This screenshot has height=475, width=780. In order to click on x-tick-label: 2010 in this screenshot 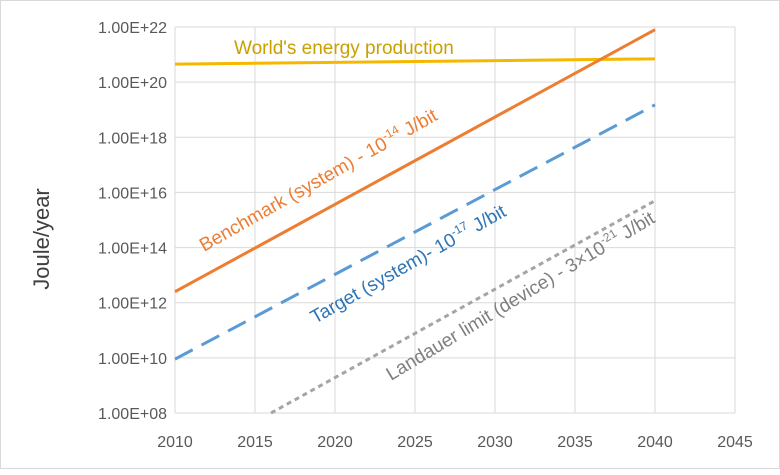, I will do `click(175, 442)`.